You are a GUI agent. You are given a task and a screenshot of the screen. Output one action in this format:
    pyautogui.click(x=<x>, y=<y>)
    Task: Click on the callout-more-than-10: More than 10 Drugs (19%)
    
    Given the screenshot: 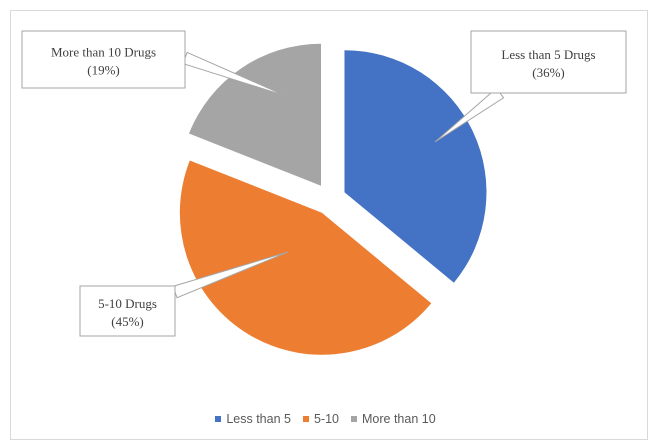 What is the action you would take?
    pyautogui.click(x=154, y=63)
    